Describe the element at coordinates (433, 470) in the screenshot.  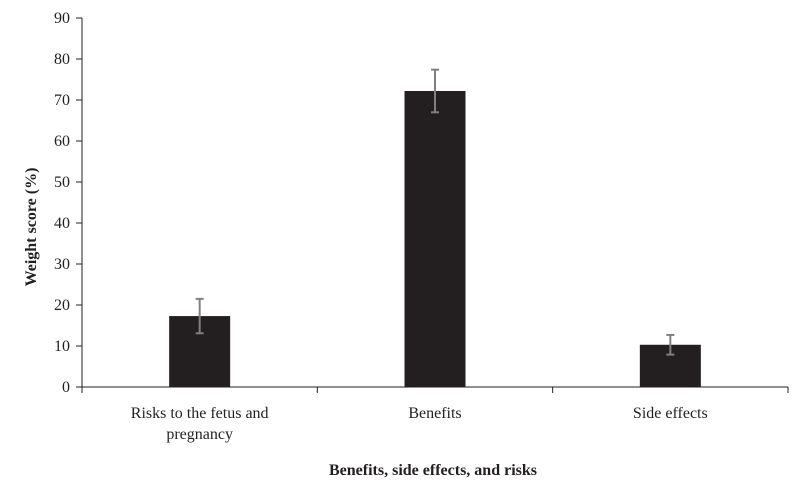
I see `x-axis-title: Benefits, side effects, and risks` at that location.